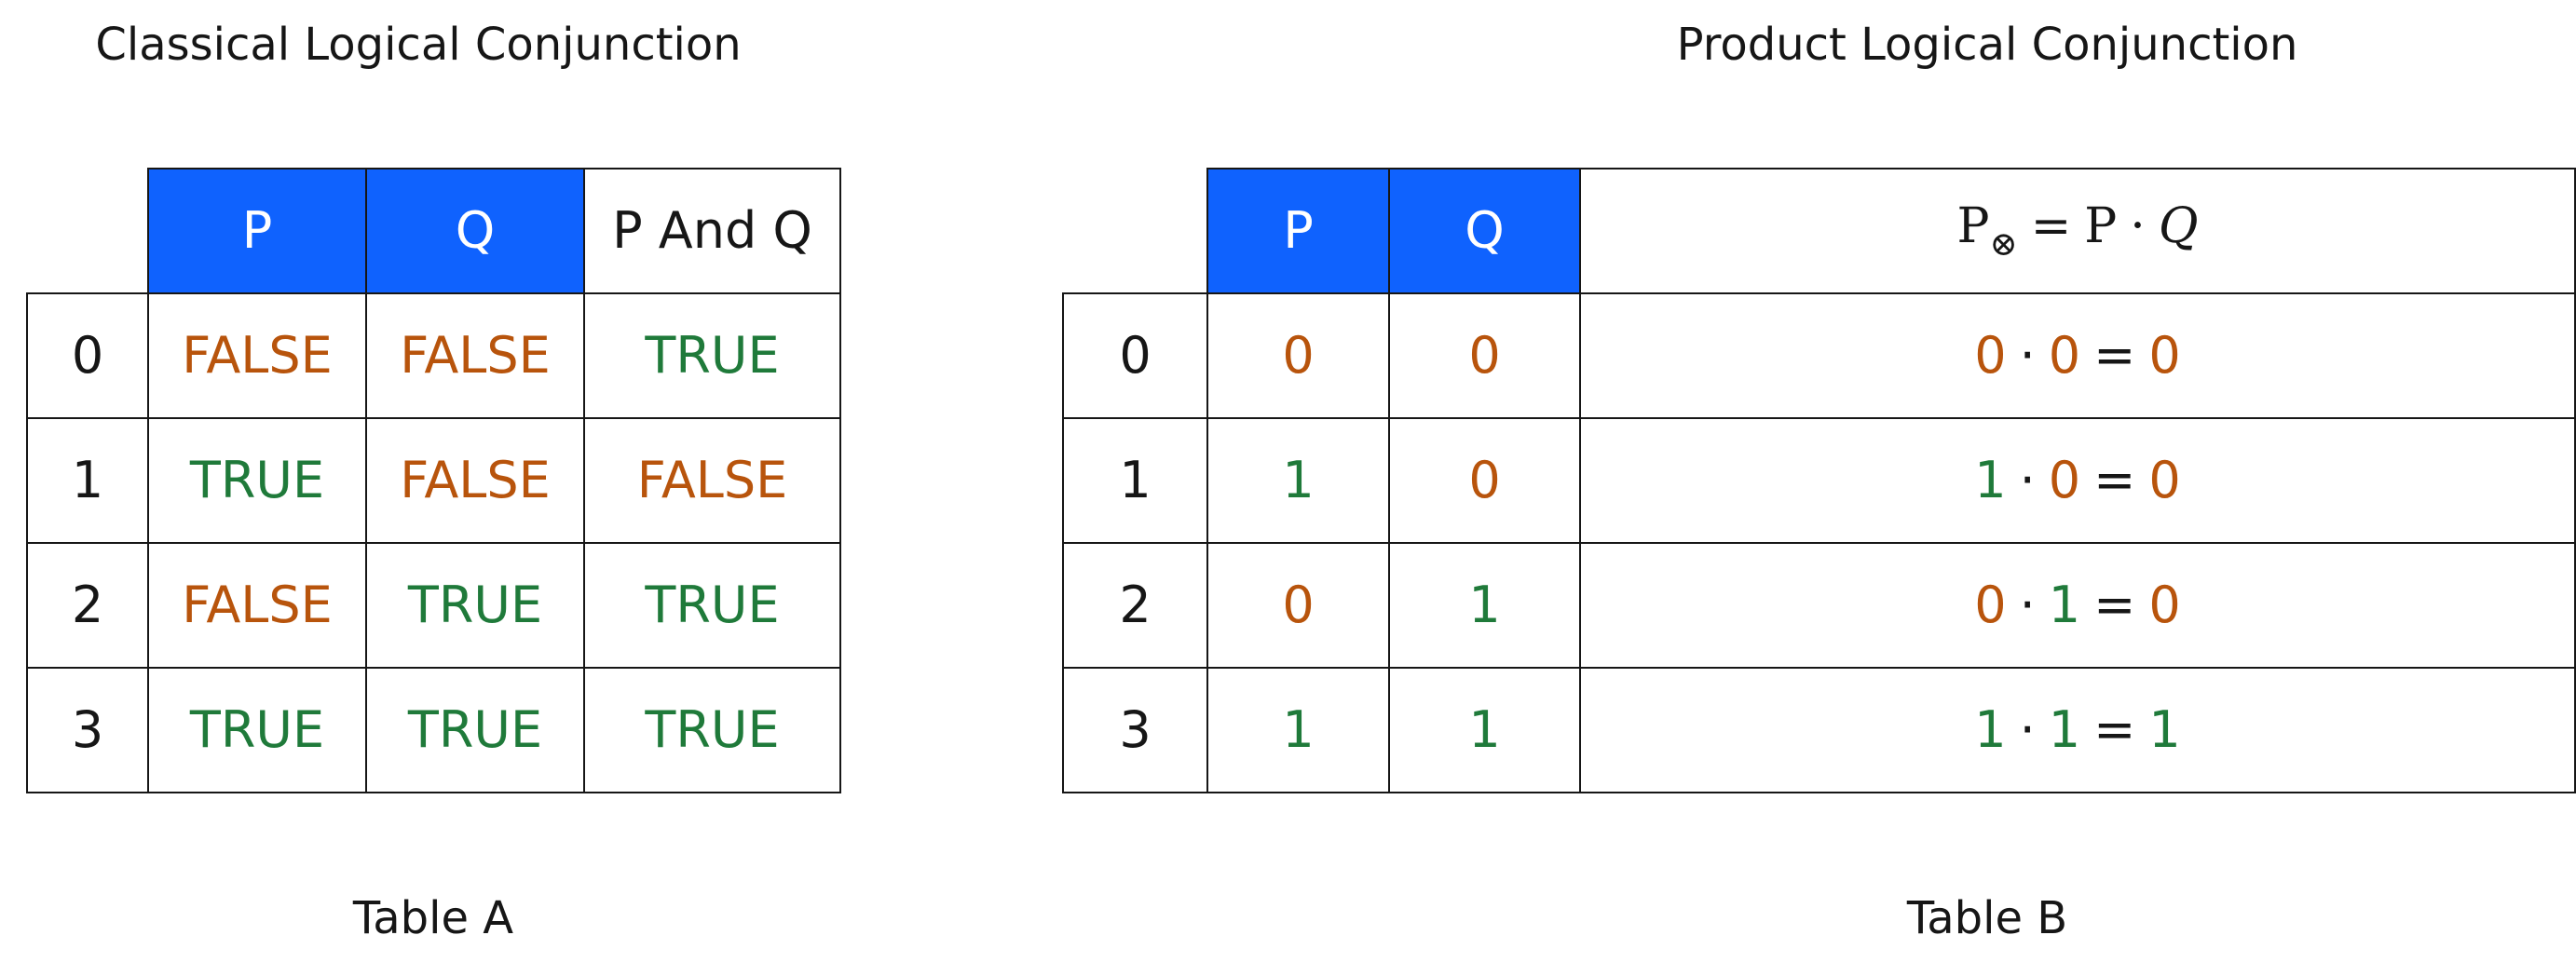  I want to click on formula-rhs-left: P, so click(2101, 226).